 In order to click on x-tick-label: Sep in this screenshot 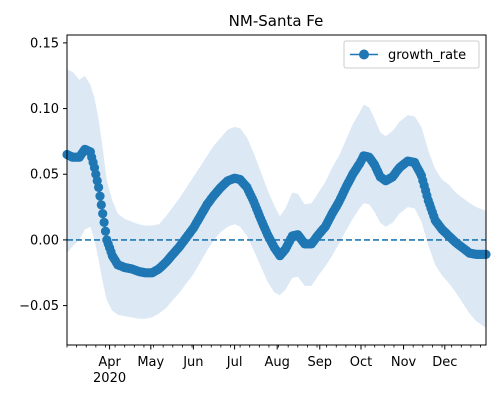, I will do `click(320, 362)`.